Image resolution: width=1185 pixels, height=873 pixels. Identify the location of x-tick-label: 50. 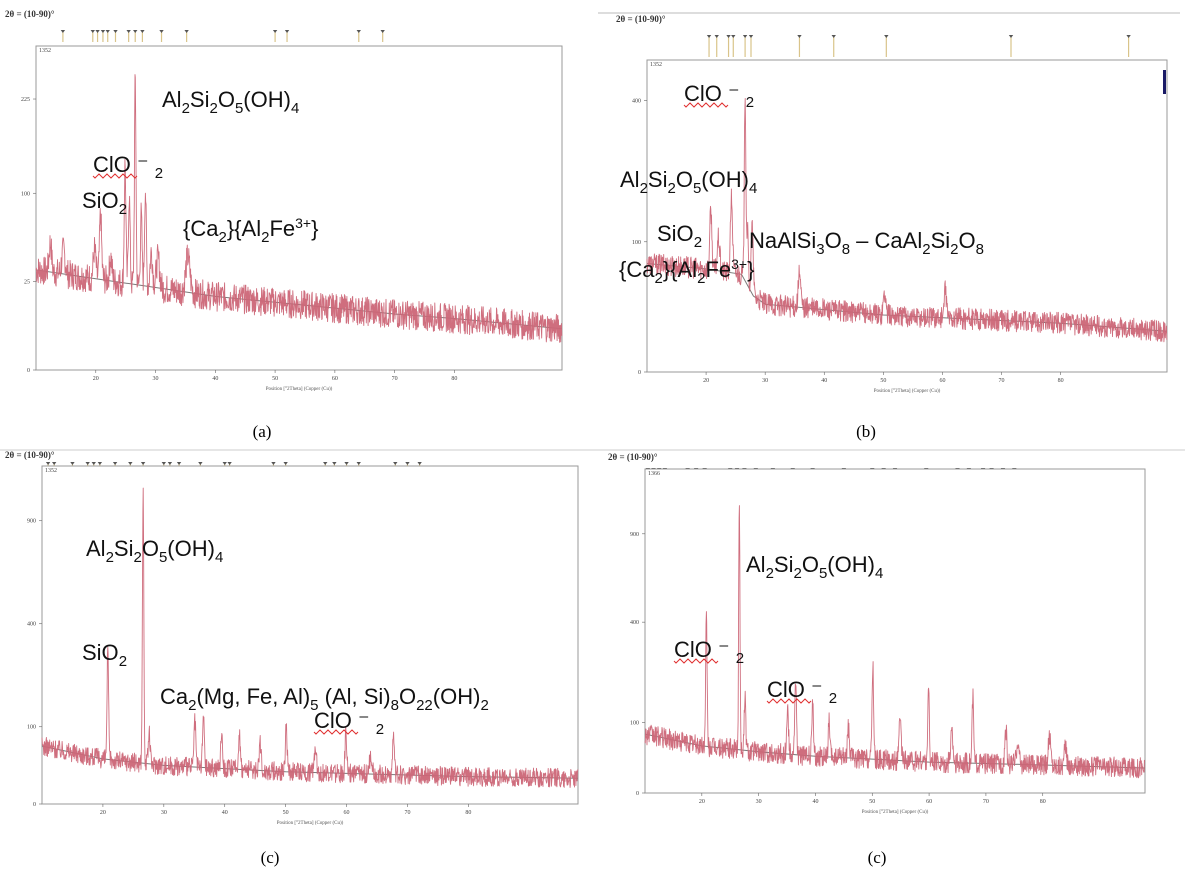
(275, 379).